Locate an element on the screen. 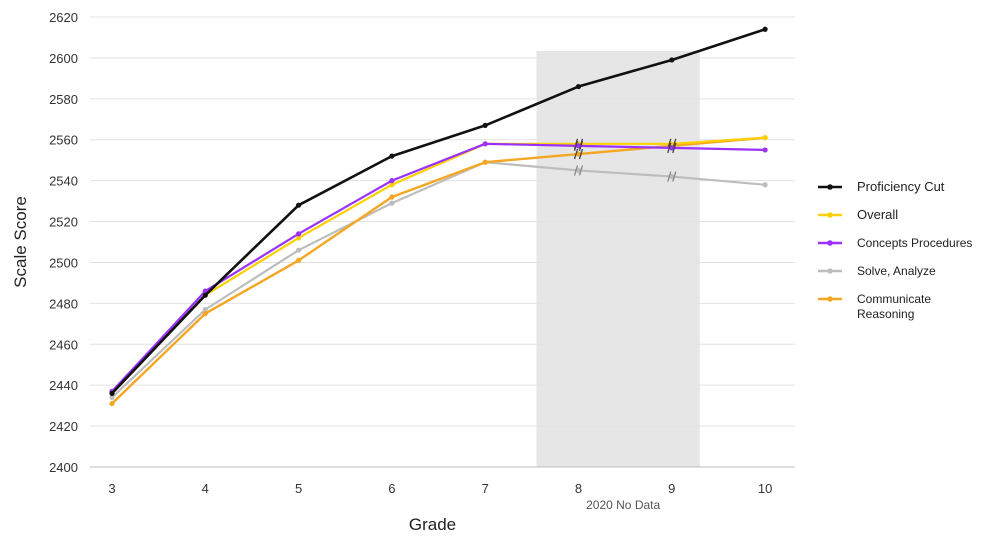  legend-label: Solve, Analyze is located at coordinates (896, 271).